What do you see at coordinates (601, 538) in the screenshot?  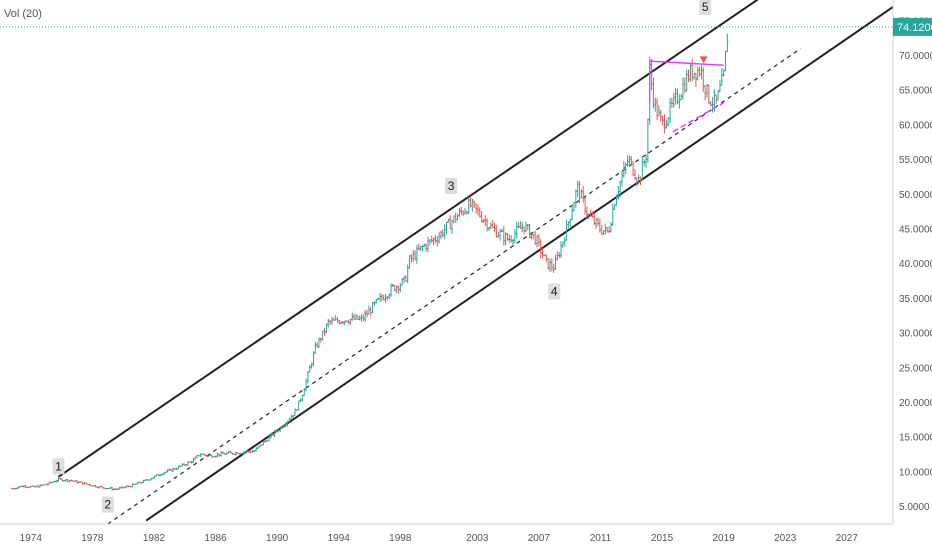 I see `x-tick-label: 2011` at bounding box center [601, 538].